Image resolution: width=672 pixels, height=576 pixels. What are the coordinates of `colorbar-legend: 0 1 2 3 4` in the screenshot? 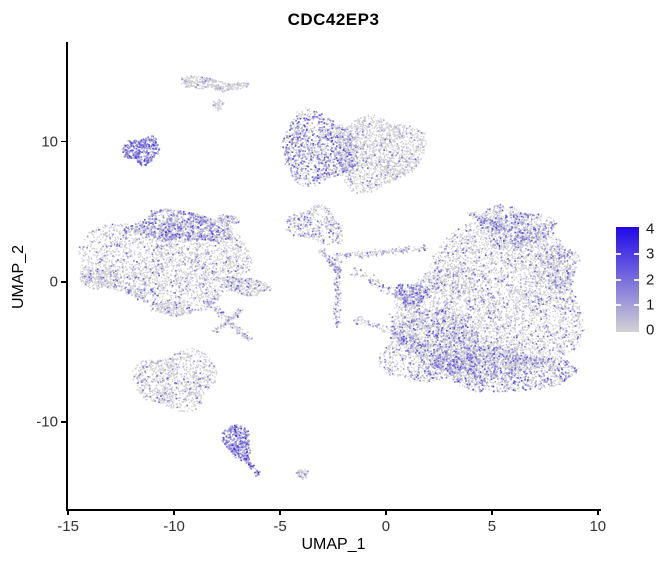 It's located at (644, 282).